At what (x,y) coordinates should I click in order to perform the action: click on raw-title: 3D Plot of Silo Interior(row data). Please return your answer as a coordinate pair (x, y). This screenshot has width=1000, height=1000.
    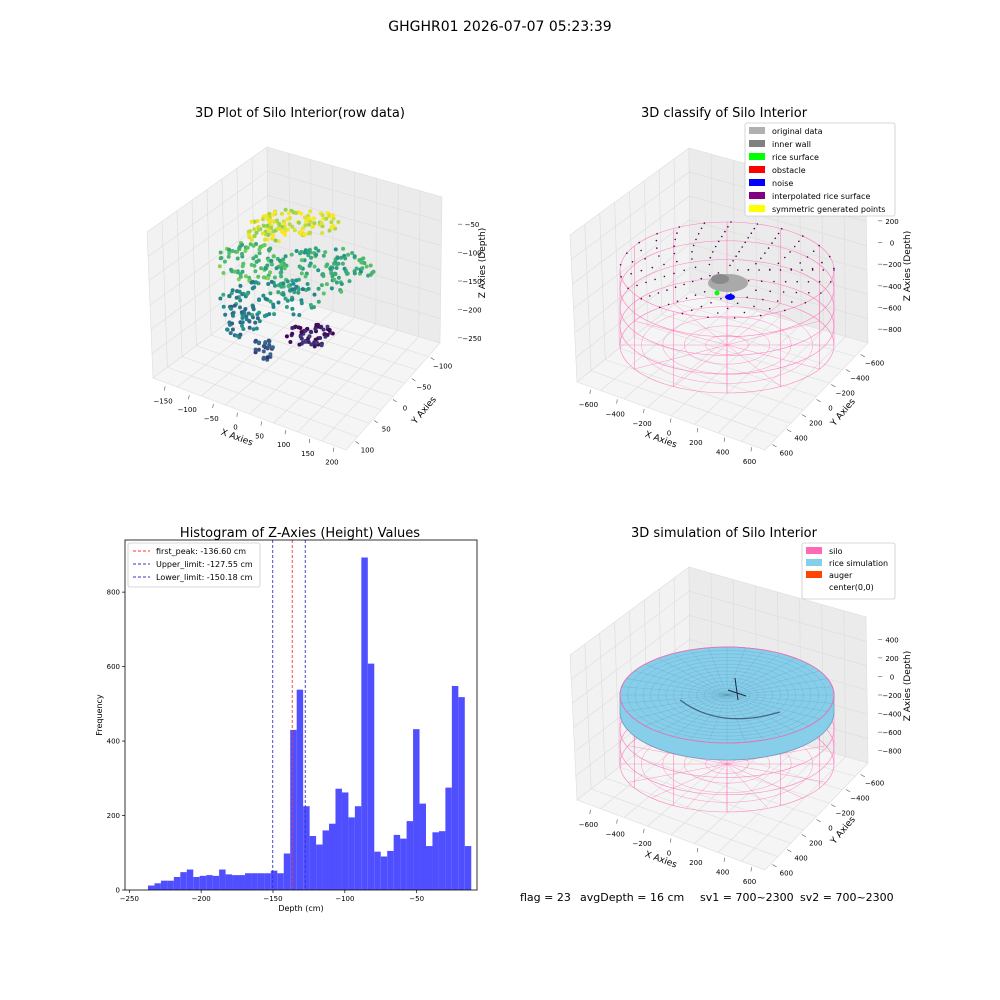
    Looking at the image, I should click on (300, 113).